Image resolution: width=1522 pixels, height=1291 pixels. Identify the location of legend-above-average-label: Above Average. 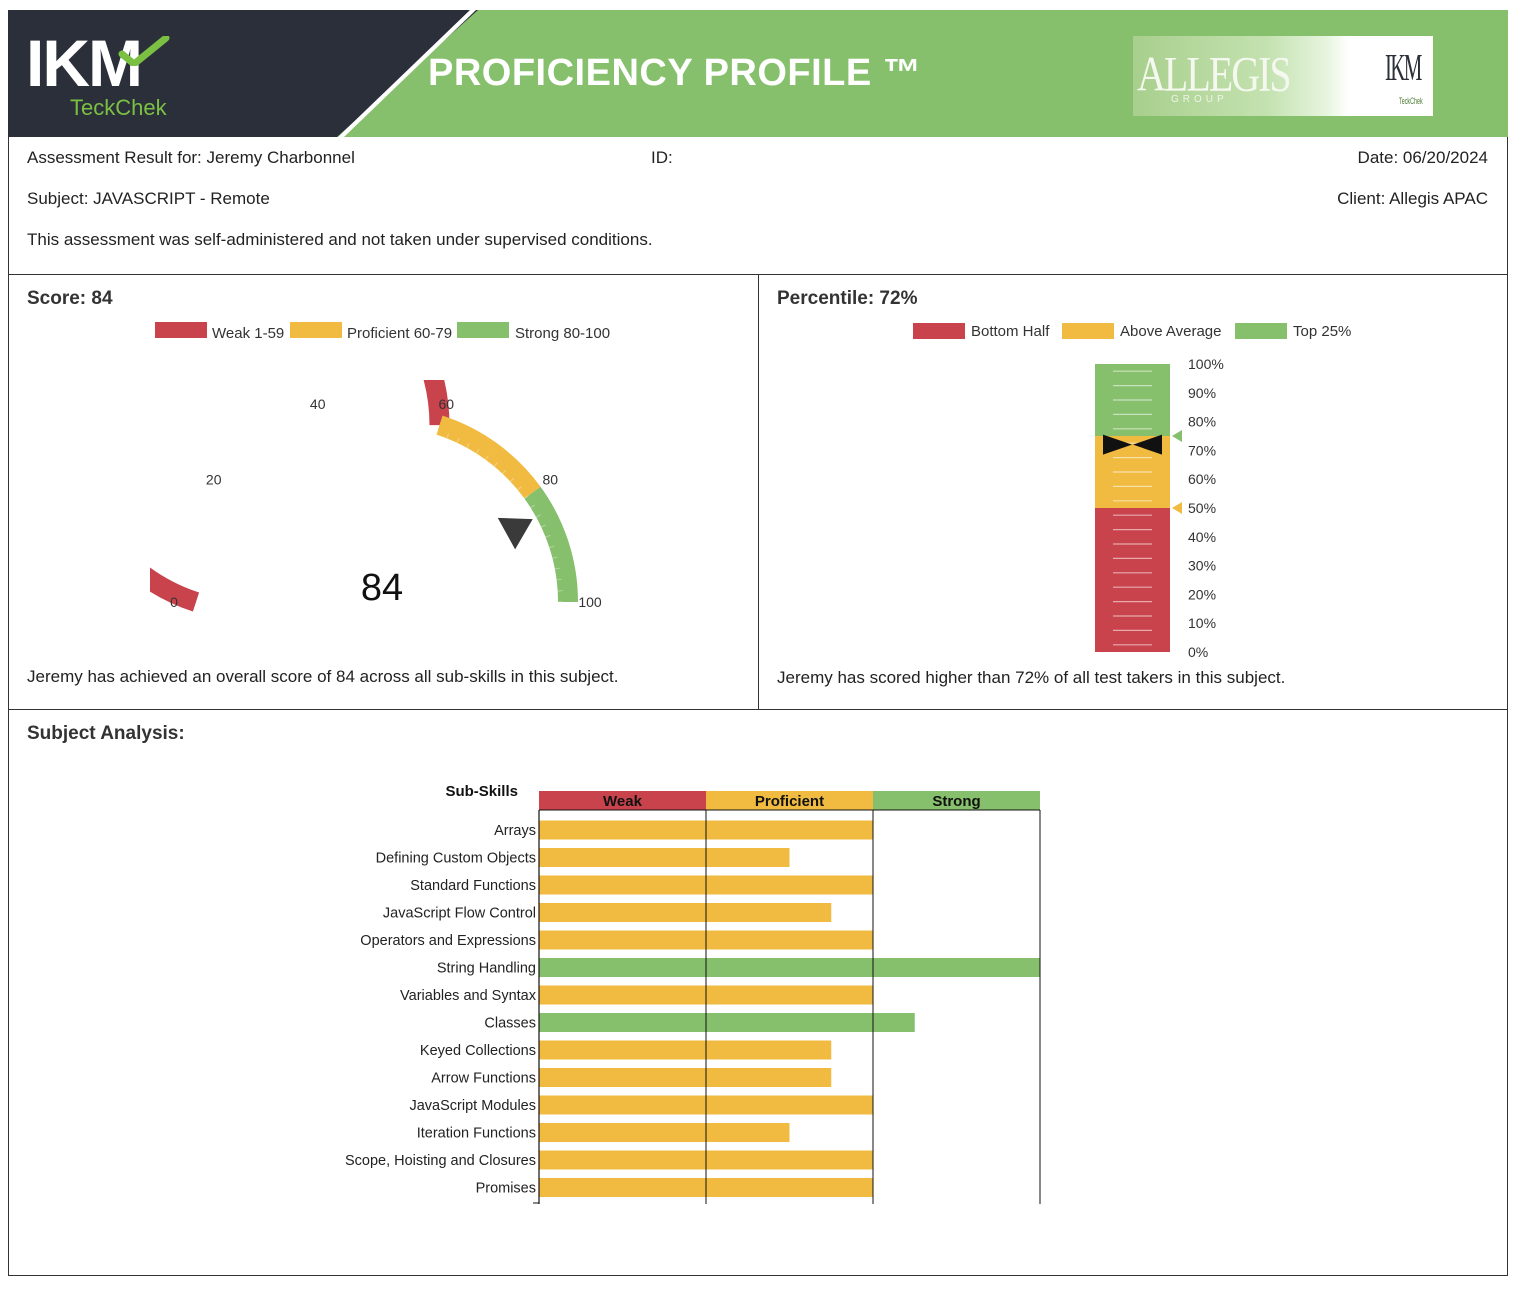
(1171, 331).